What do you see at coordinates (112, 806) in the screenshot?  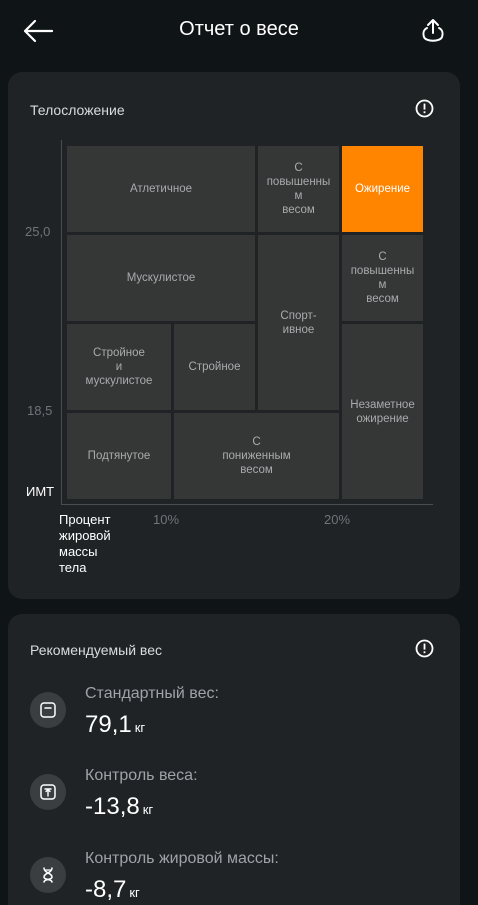 I see `value-number: -13,8` at bounding box center [112, 806].